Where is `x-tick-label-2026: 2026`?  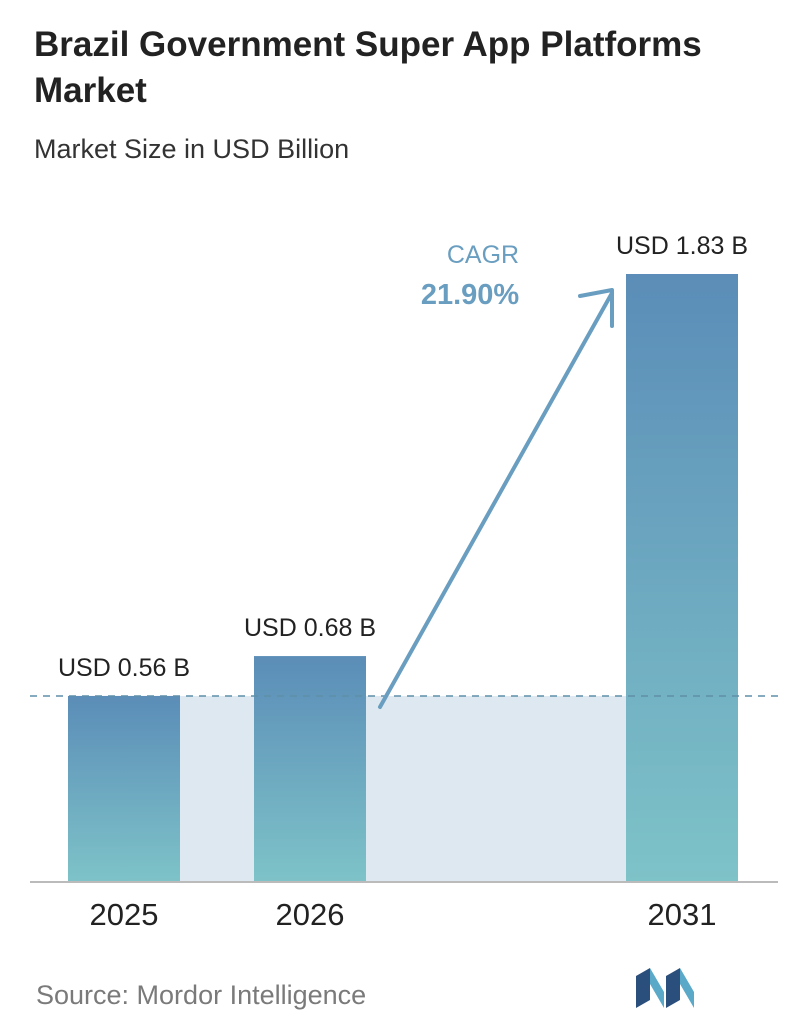 x-tick-label-2026: 2026 is located at coordinates (310, 914).